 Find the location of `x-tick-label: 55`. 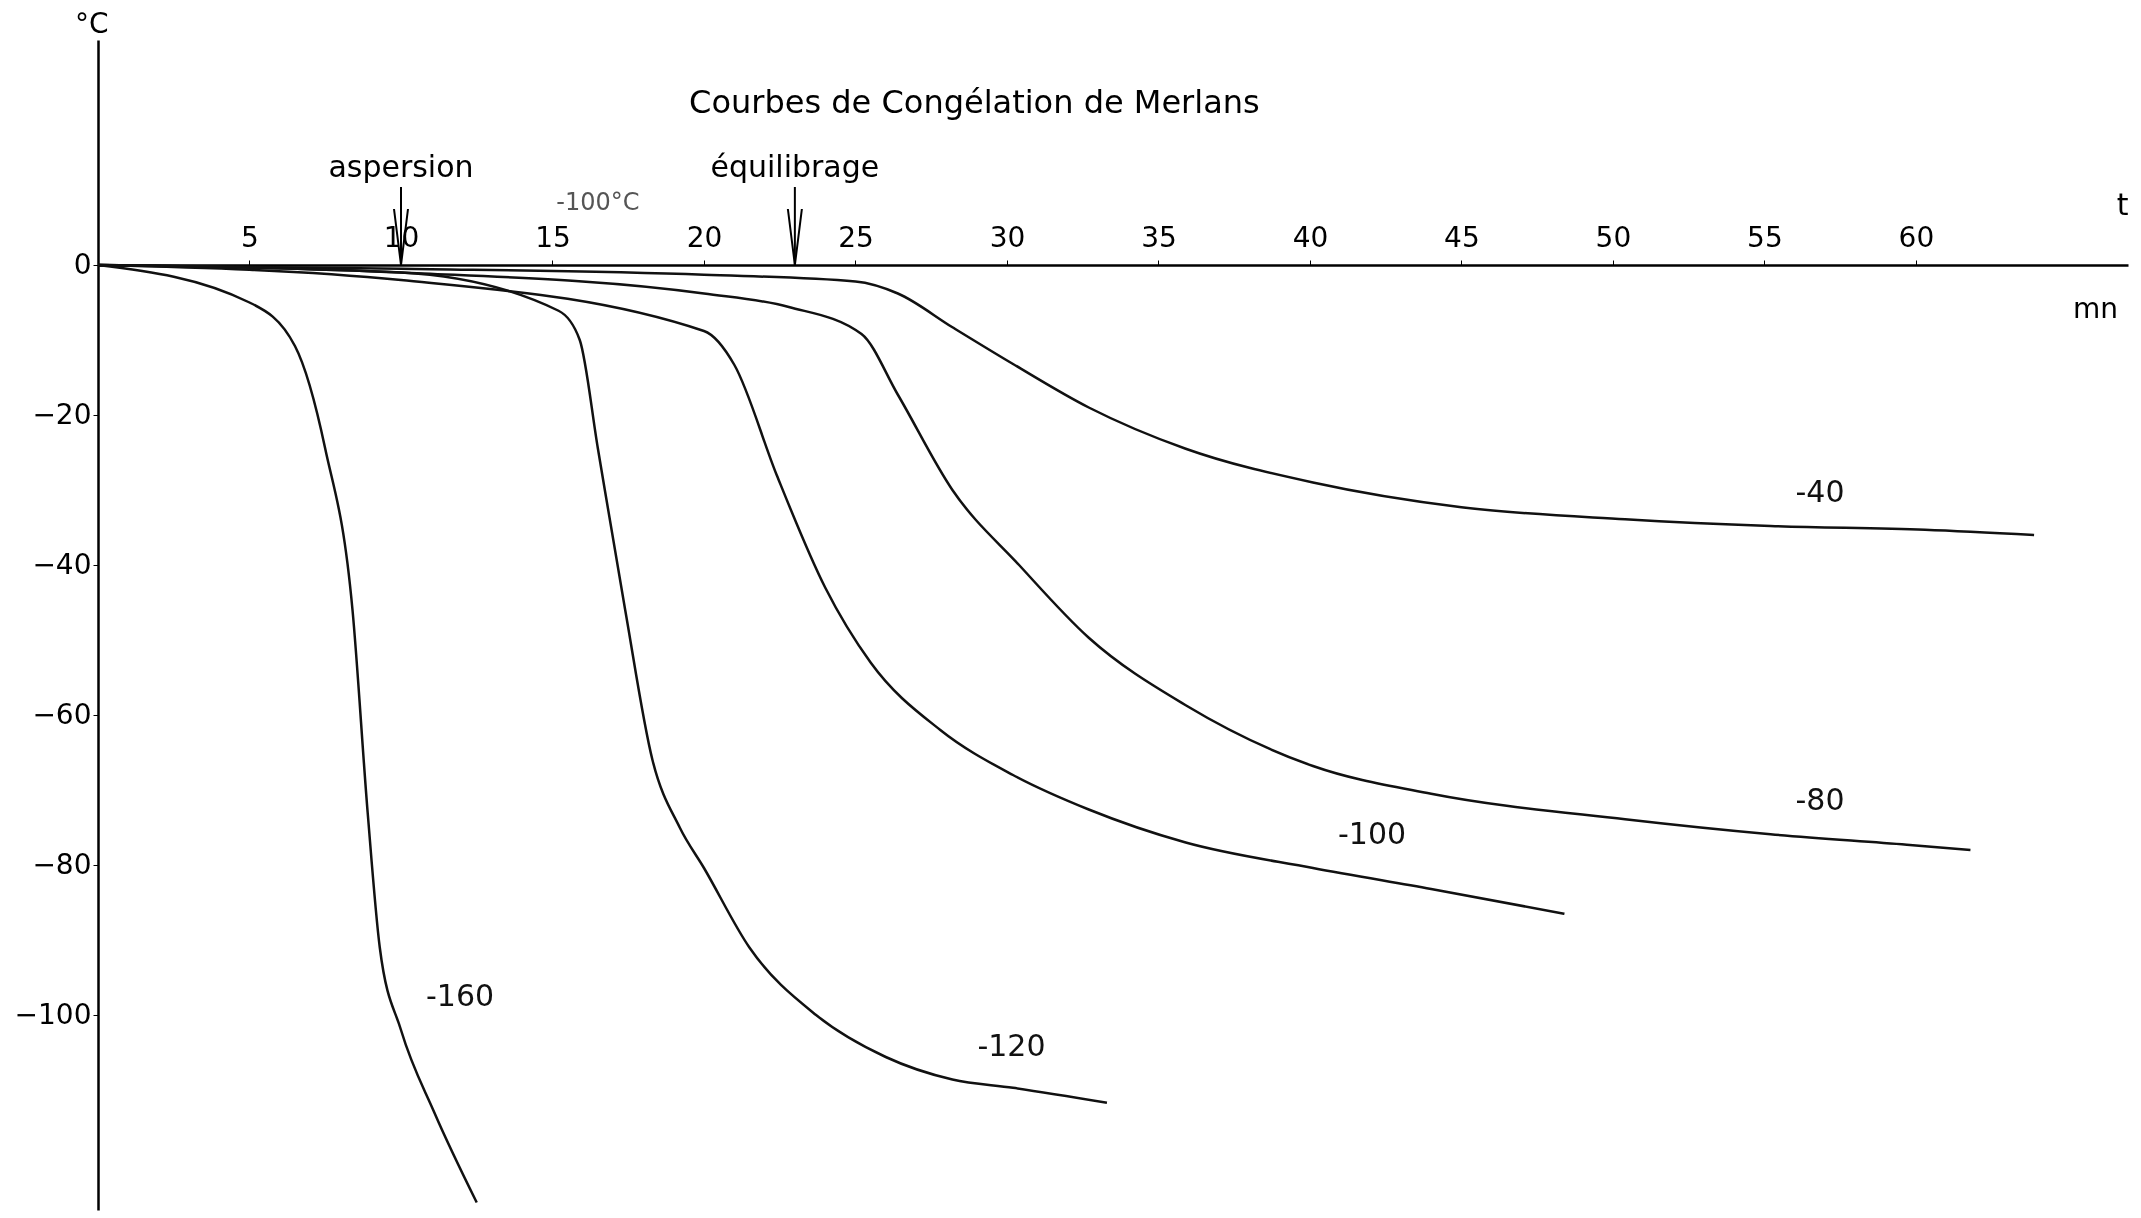

x-tick-label: 55 is located at coordinates (1765, 237).